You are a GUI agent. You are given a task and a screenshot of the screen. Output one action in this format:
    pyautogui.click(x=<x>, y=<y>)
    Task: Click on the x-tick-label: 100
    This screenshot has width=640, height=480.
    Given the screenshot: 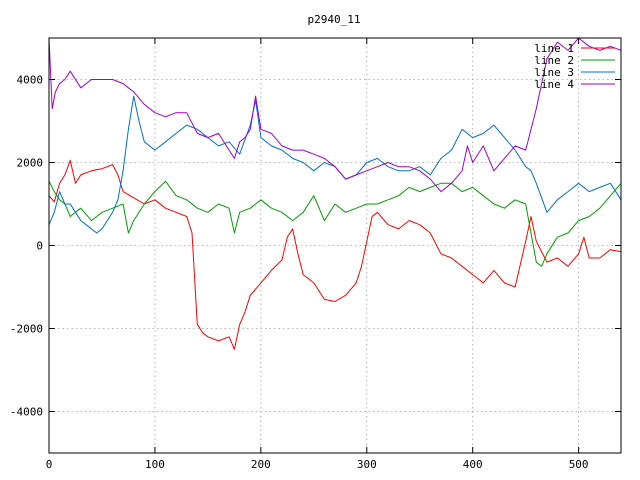 What is the action you would take?
    pyautogui.click(x=155, y=464)
    